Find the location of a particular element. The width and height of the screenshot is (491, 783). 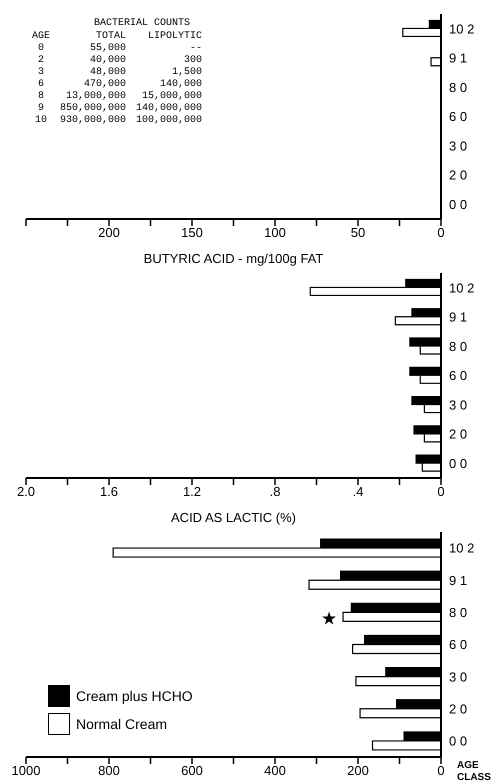

annotation: 140,000 is located at coordinates (180, 84).